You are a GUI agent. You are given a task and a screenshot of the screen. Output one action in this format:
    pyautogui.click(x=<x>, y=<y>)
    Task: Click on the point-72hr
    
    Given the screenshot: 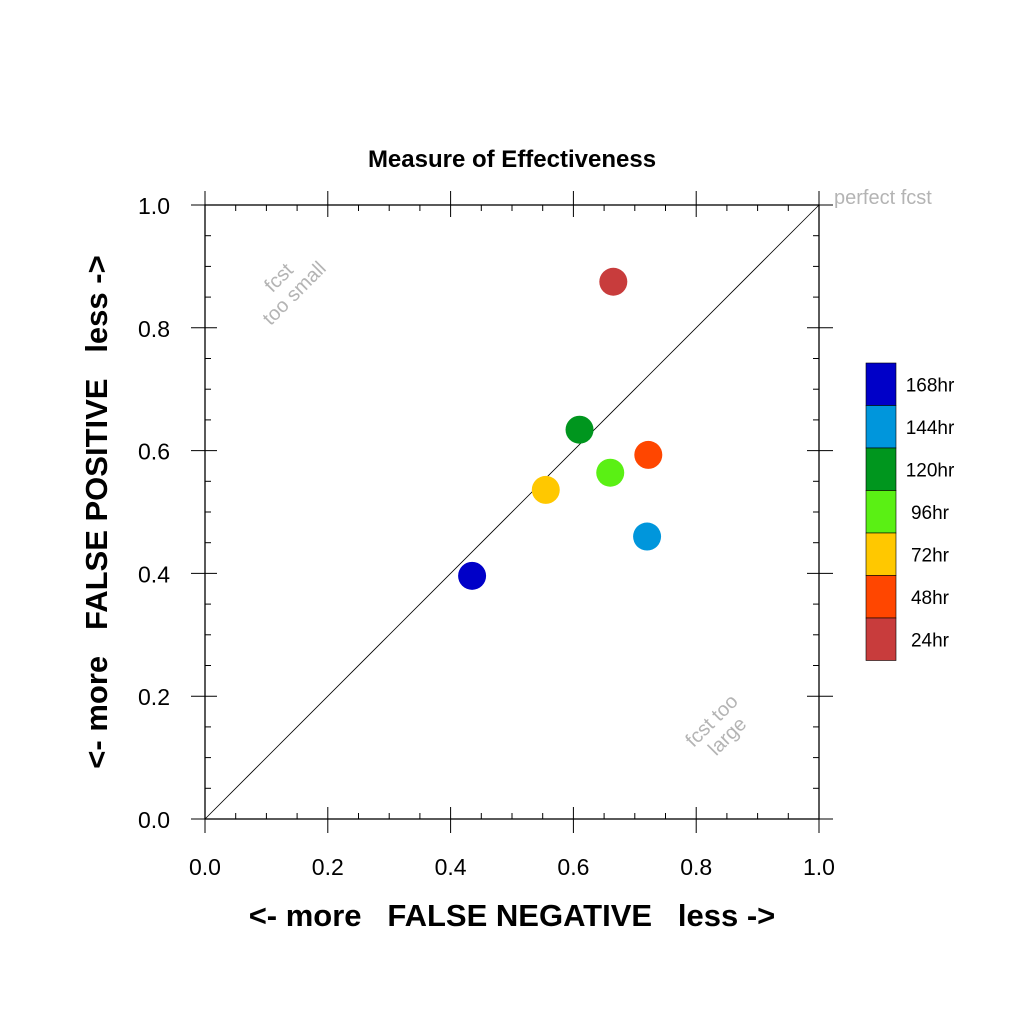 What is the action you would take?
    pyautogui.click(x=545, y=489)
    